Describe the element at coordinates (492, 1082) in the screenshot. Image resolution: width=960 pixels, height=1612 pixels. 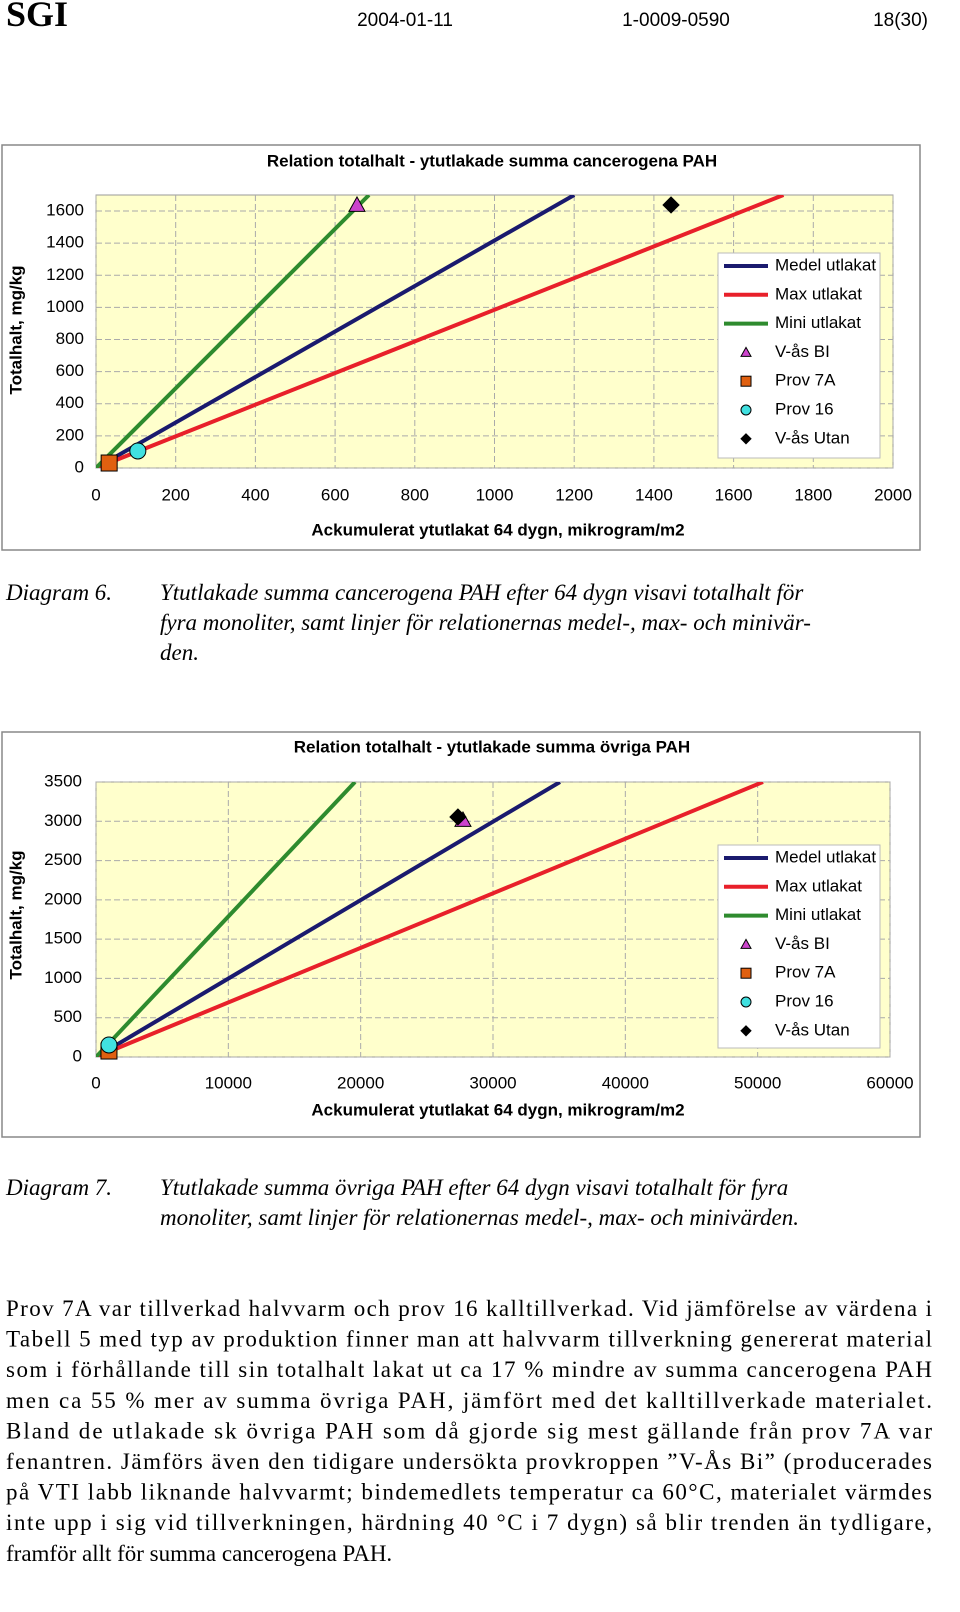
I see `x-tick-label: 30000` at that location.